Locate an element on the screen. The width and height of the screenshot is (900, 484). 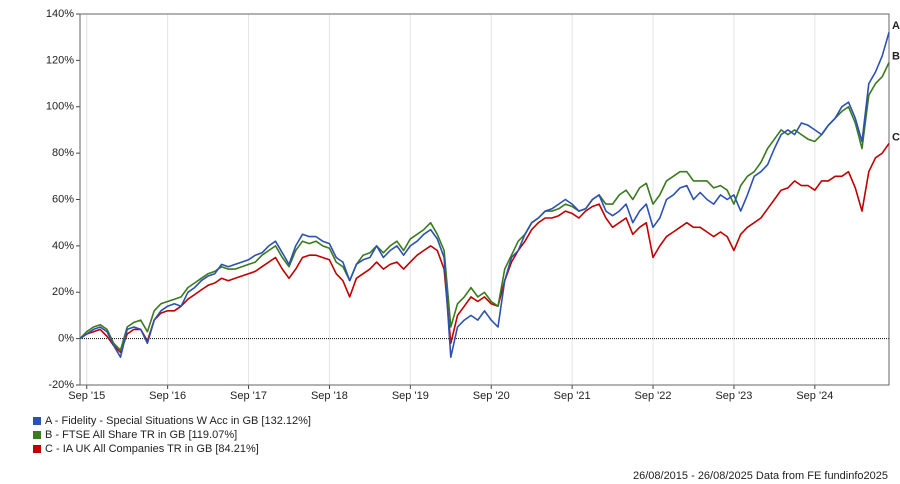
x-tick-label: Sep '16 is located at coordinates (167, 396).